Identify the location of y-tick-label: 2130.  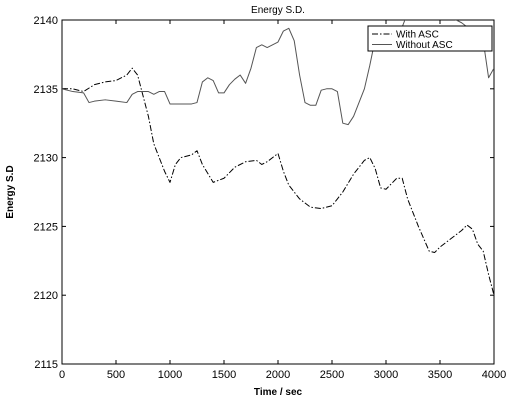
(46, 159).